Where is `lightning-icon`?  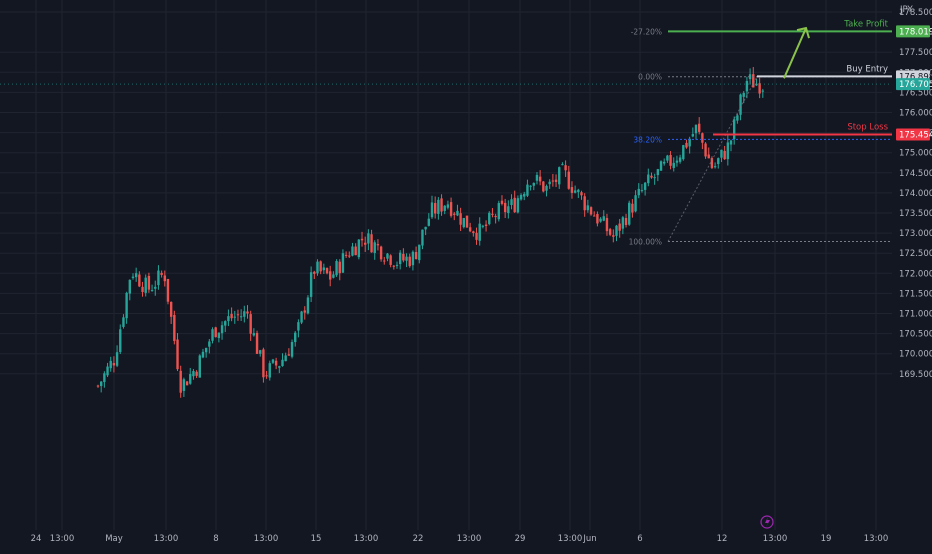 lightning-icon is located at coordinates (767, 522).